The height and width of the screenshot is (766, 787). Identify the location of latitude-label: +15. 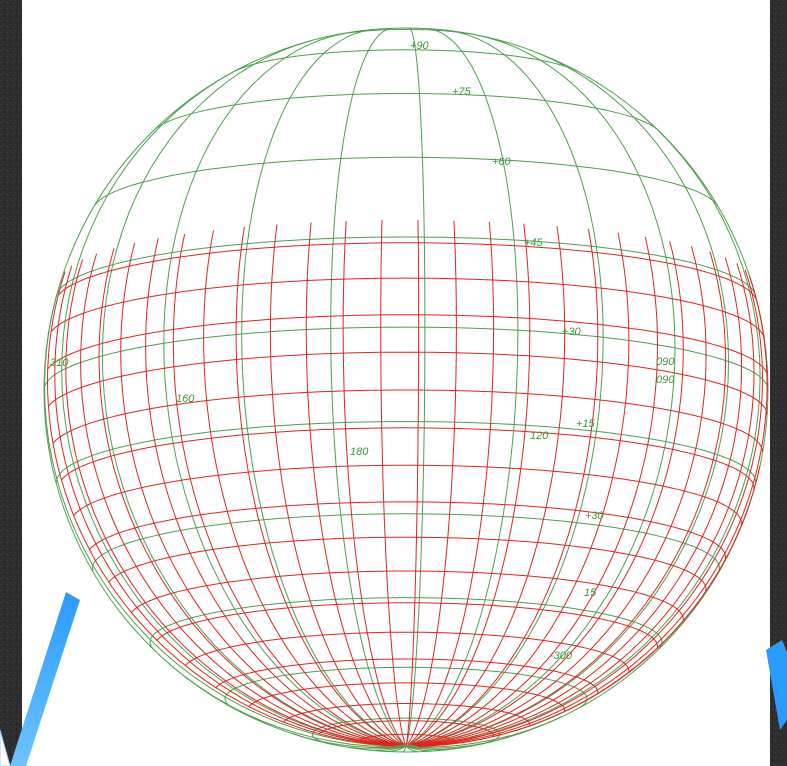
(585, 424).